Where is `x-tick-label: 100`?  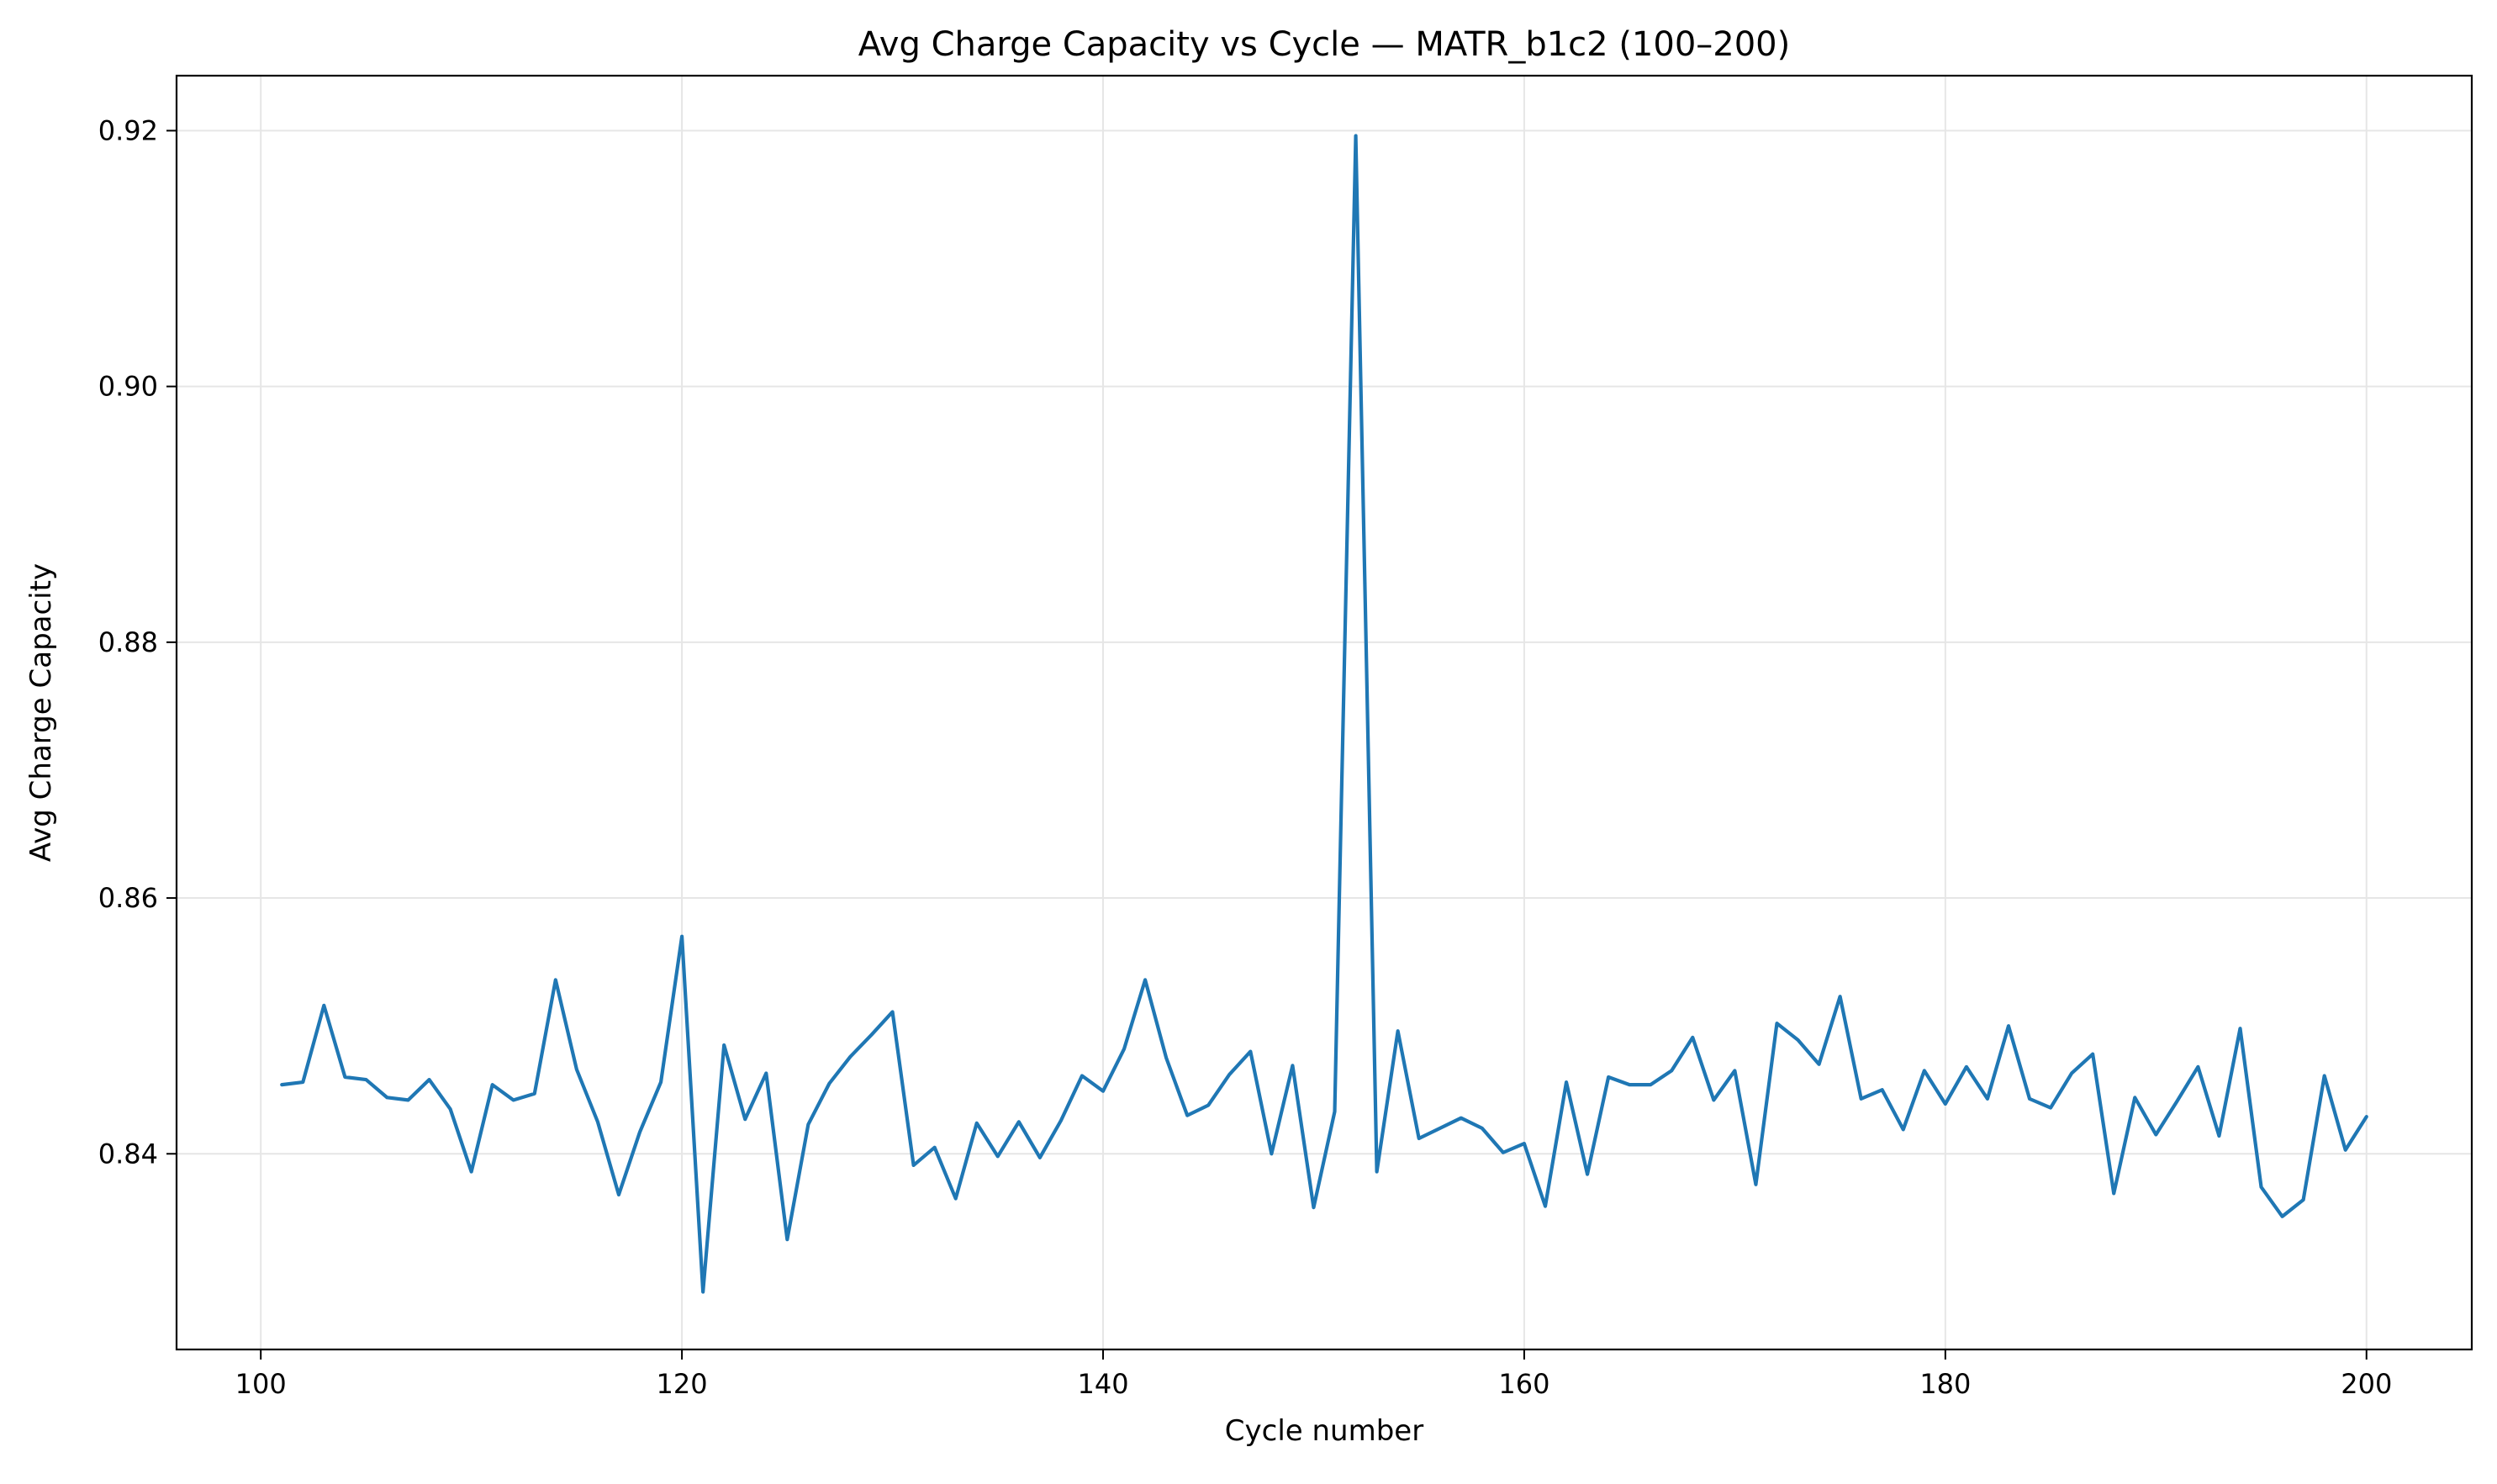 x-tick-label: 100 is located at coordinates (261, 1384).